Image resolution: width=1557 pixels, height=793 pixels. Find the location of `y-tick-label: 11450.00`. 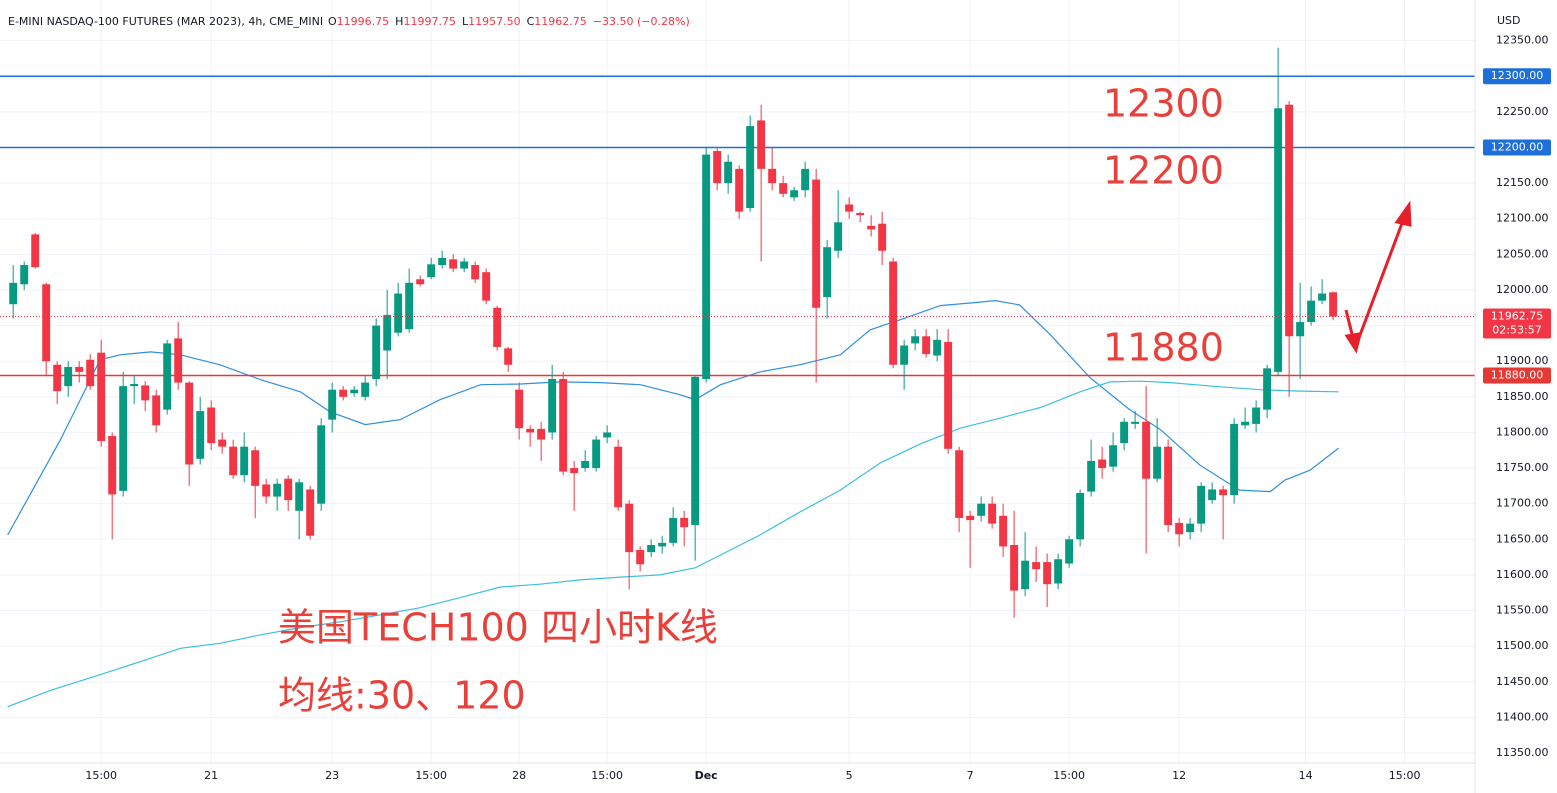

y-tick-label: 11450.00 is located at coordinates (1522, 681).